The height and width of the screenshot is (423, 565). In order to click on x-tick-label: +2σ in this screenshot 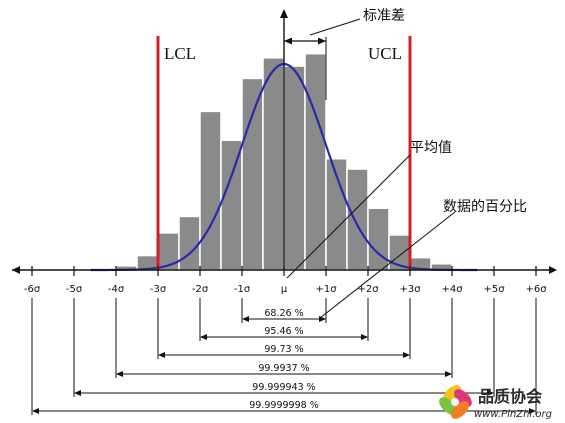, I will do `click(368, 289)`.